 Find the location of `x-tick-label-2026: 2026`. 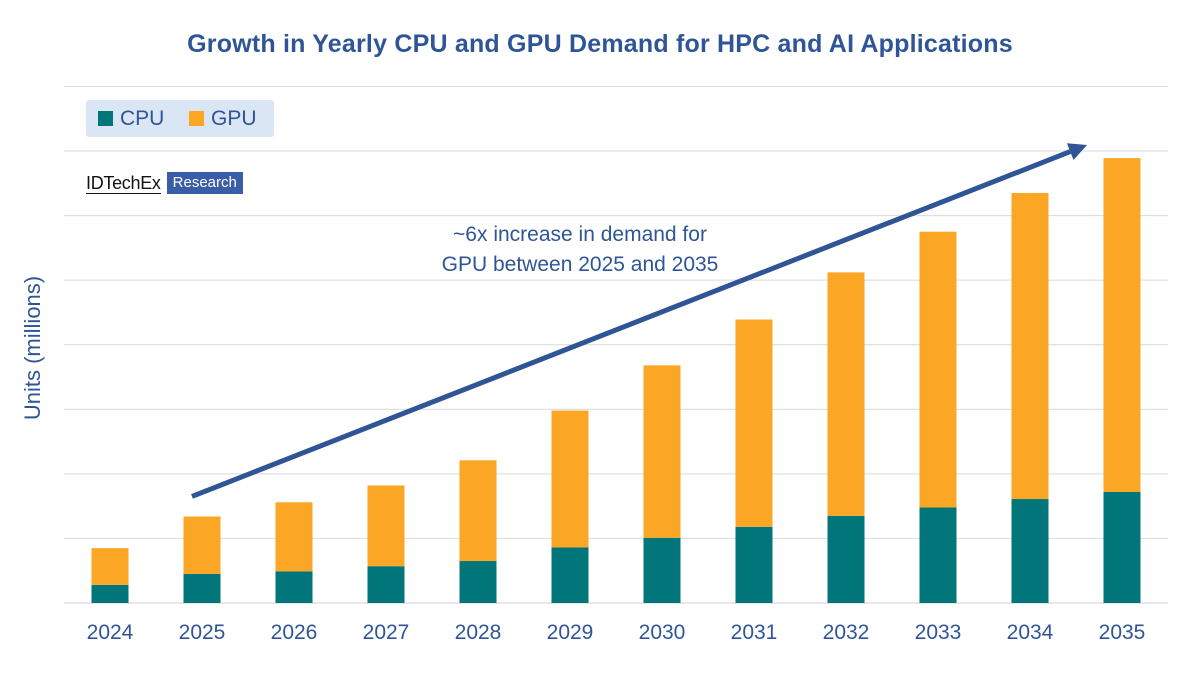

x-tick-label-2026: 2026 is located at coordinates (294, 632).